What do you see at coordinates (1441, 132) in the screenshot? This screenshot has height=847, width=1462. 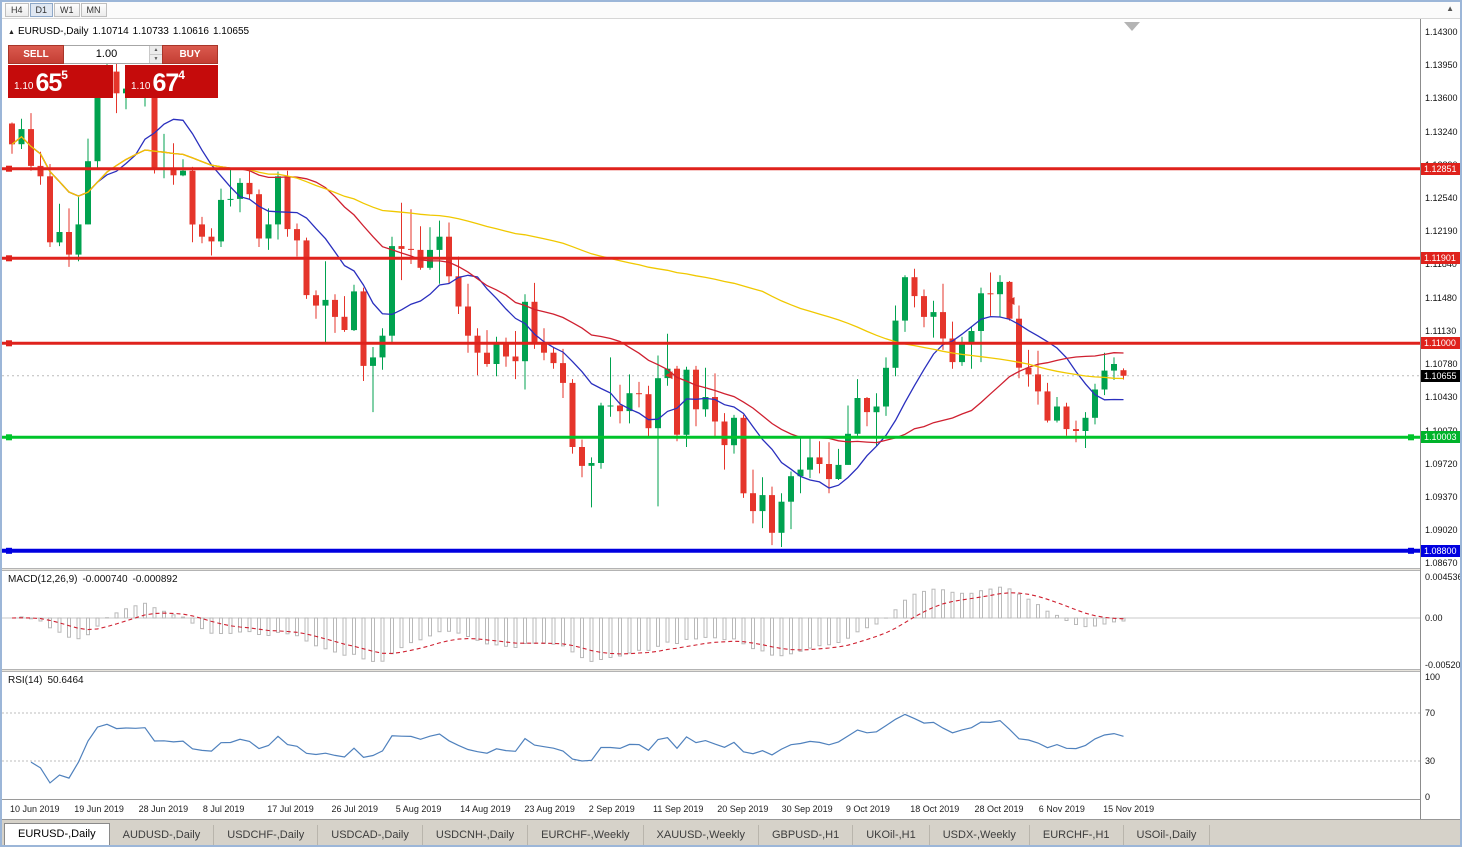 I see `price-axis-label: 1.13240` at bounding box center [1441, 132].